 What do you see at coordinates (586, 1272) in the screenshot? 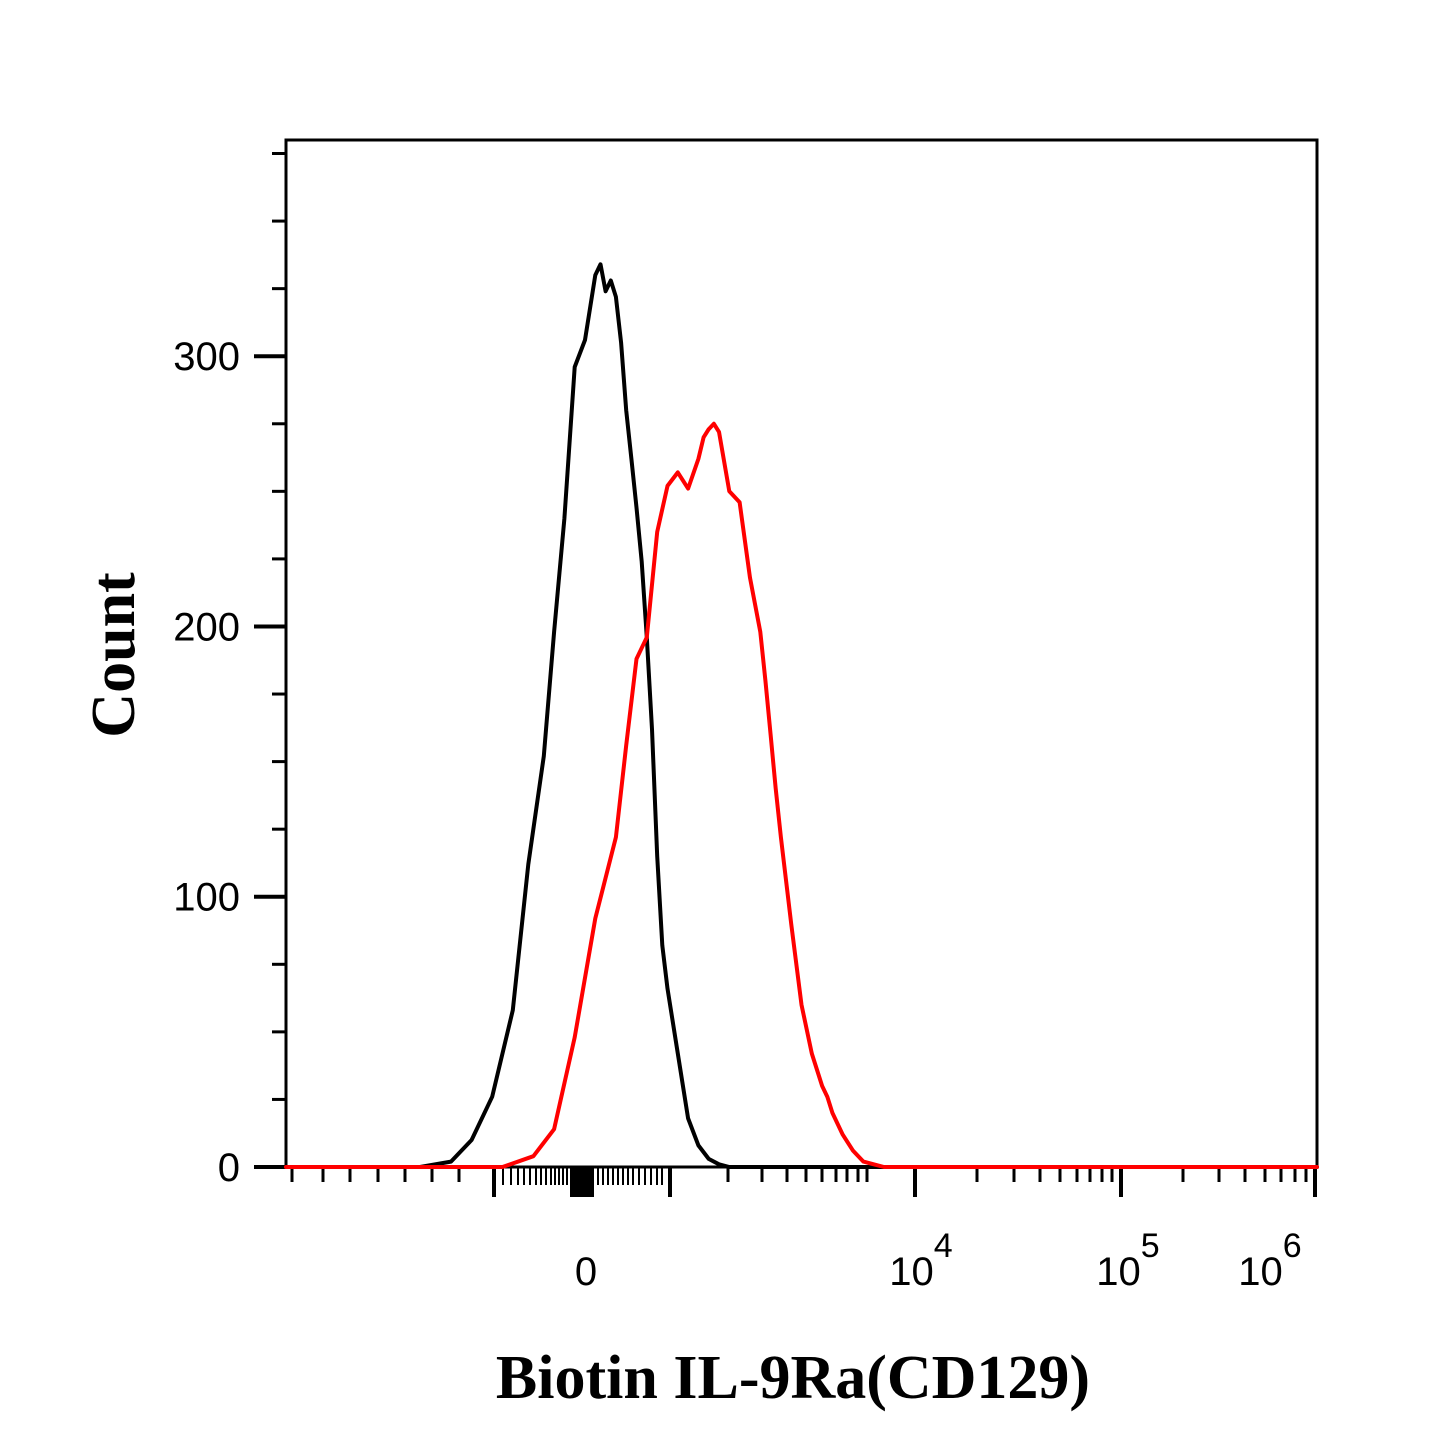
I see `x-tick-label: 0` at bounding box center [586, 1272].